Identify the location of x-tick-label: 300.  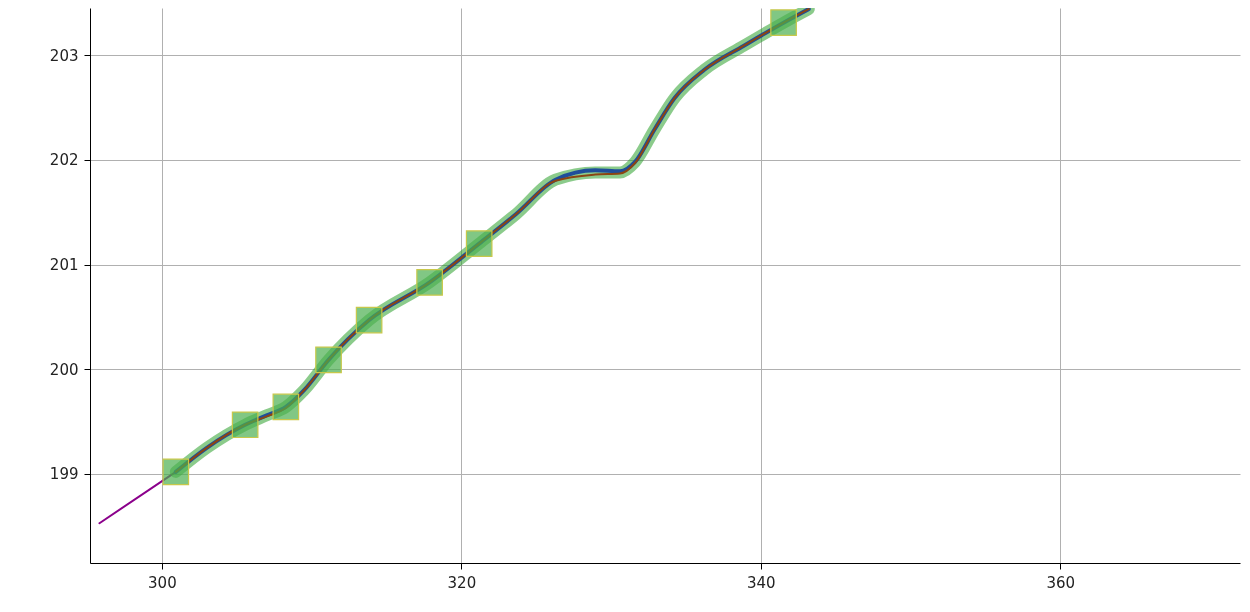
(162, 582).